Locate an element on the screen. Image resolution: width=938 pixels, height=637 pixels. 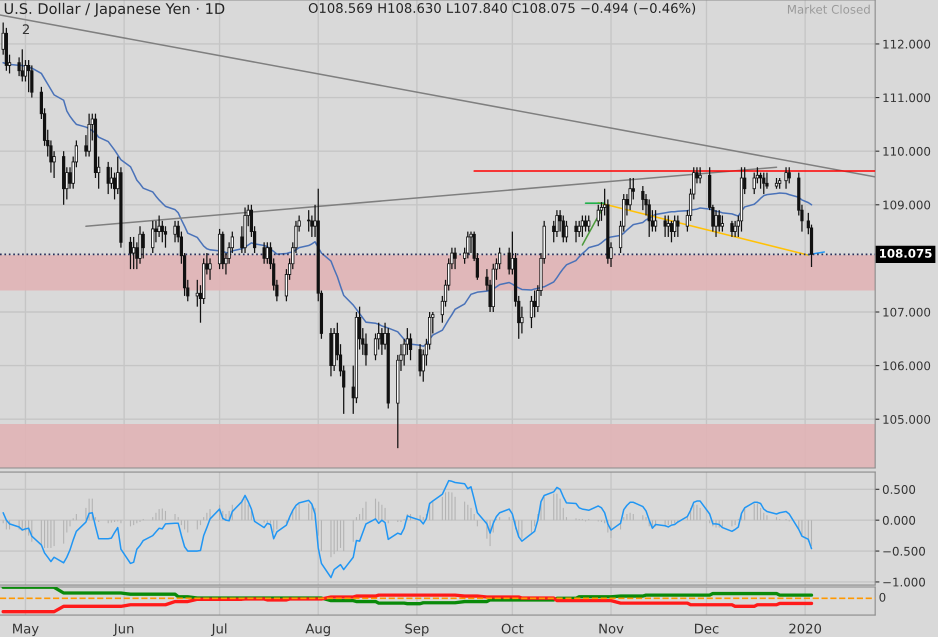
x-tick-label: Dec is located at coordinates (706, 629).